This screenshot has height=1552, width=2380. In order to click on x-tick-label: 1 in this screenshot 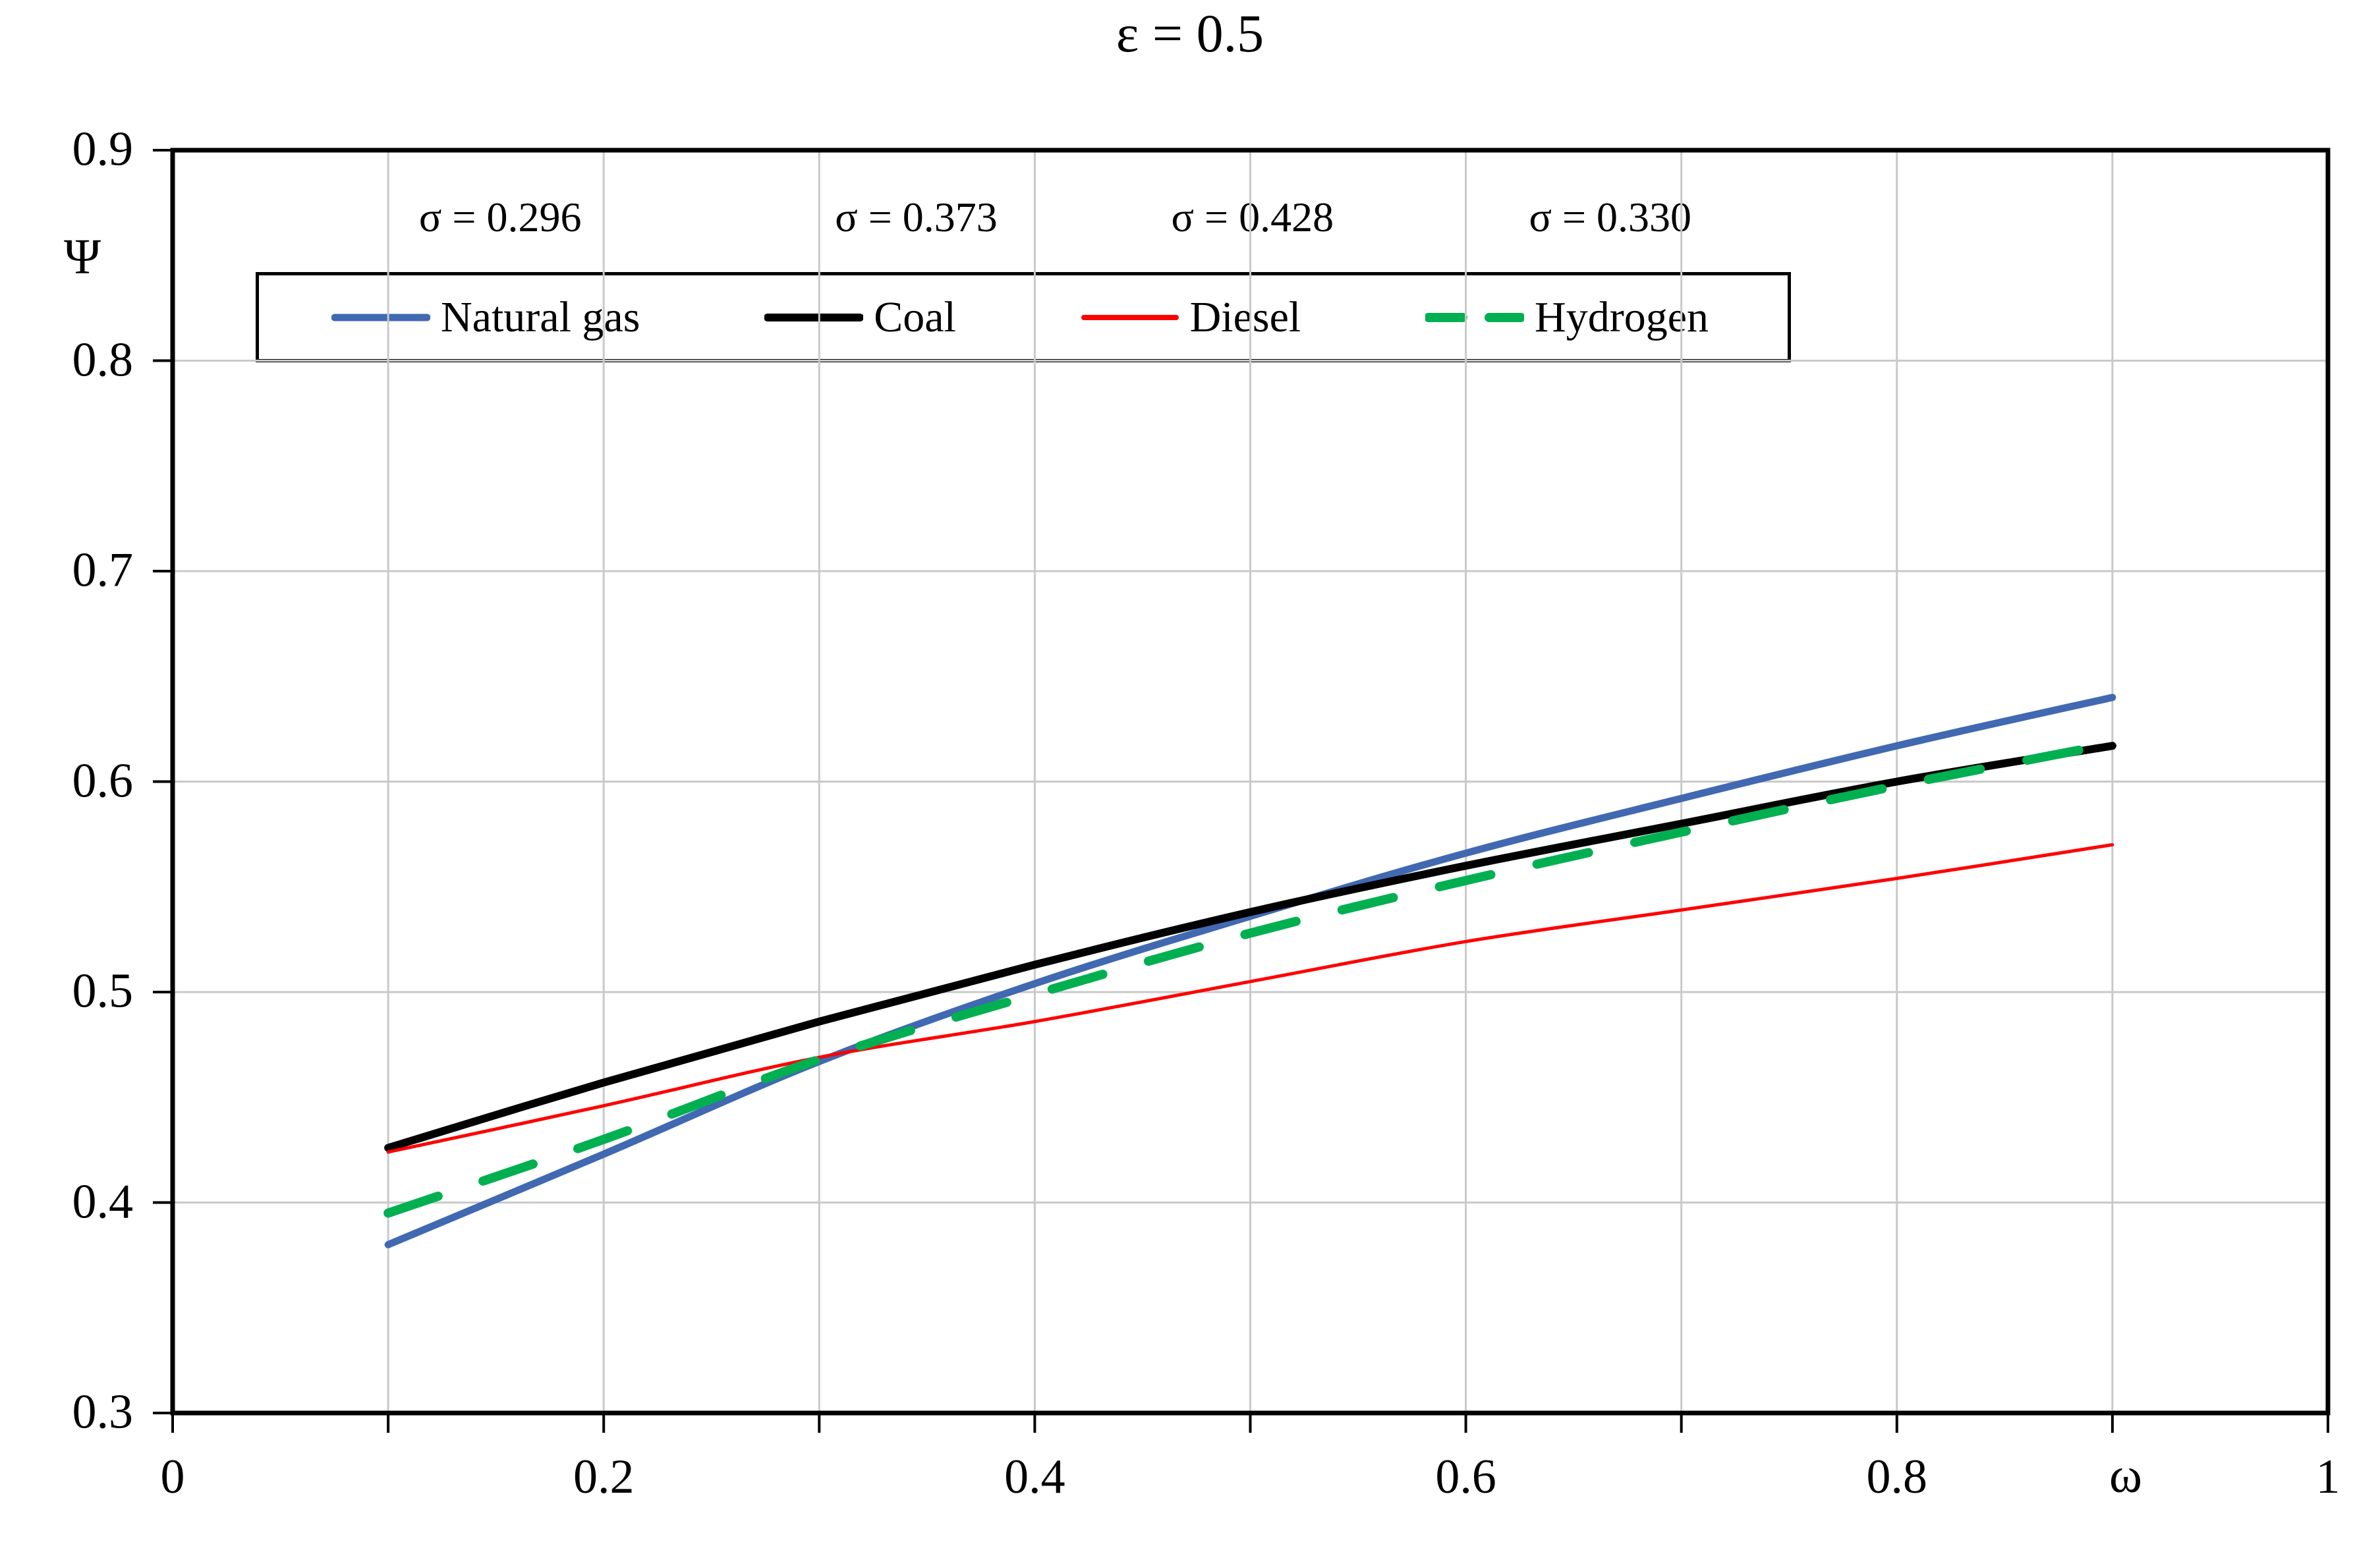, I will do `click(2327, 1477)`.